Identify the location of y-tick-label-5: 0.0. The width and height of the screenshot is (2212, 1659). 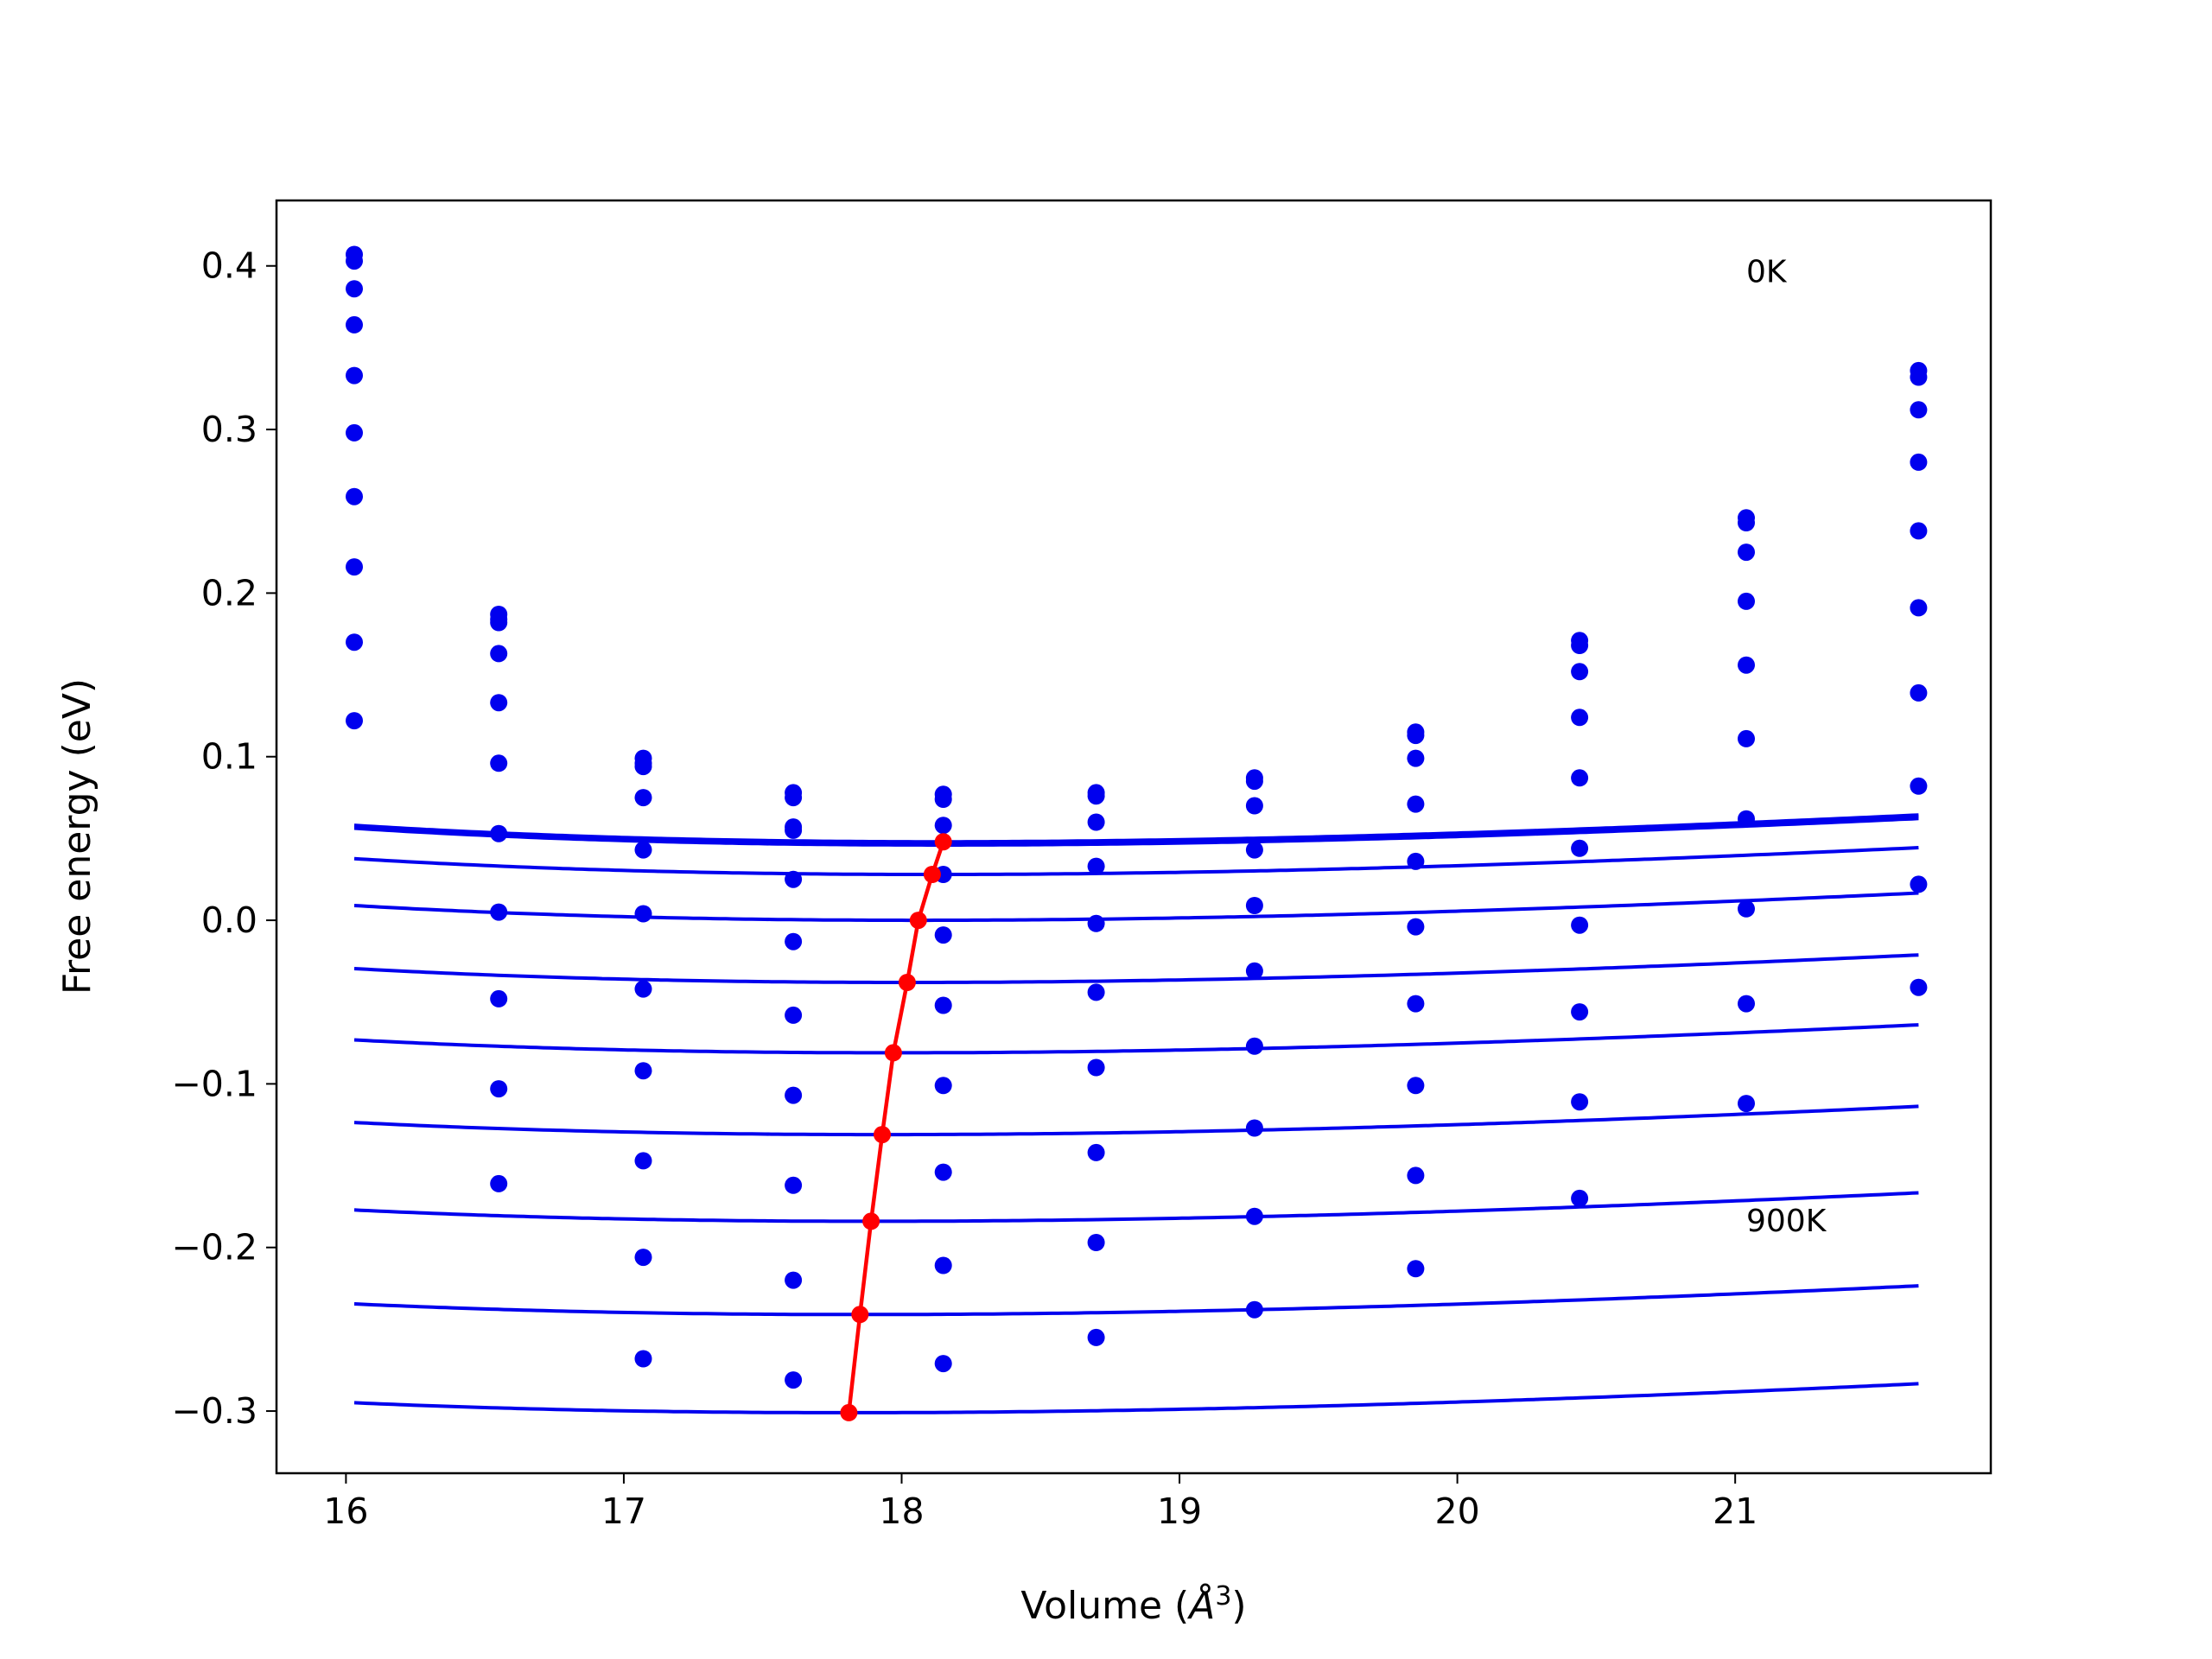
(229, 920).